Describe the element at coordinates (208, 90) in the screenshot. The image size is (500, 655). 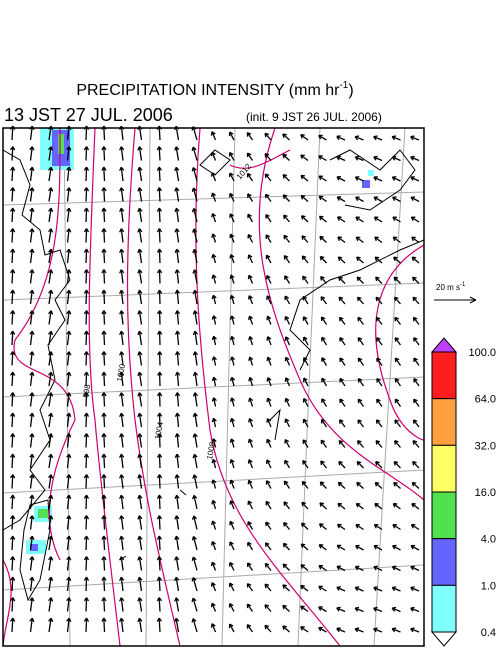
I see `title-text: PRECIPITATION INTENSITY (mm hr` at that location.